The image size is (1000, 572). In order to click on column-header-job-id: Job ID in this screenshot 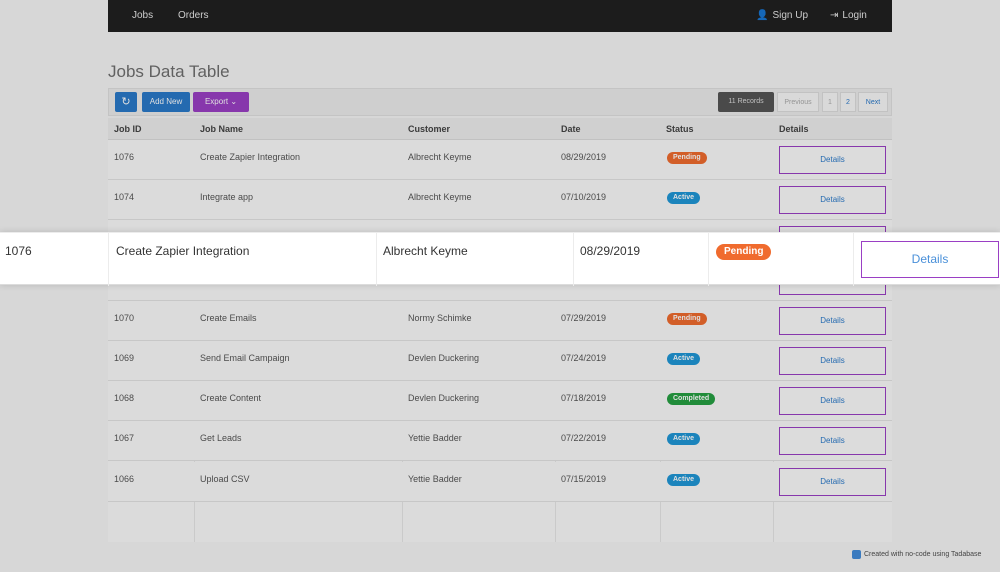, I will do `click(128, 129)`.